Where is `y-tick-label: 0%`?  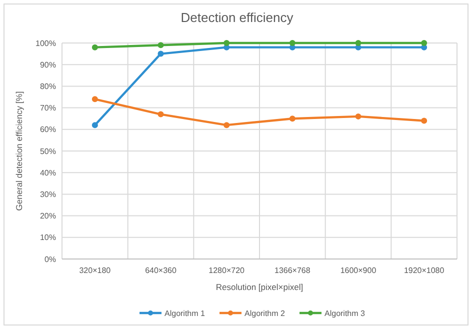
y-tick-label: 0% is located at coordinates (50, 259).